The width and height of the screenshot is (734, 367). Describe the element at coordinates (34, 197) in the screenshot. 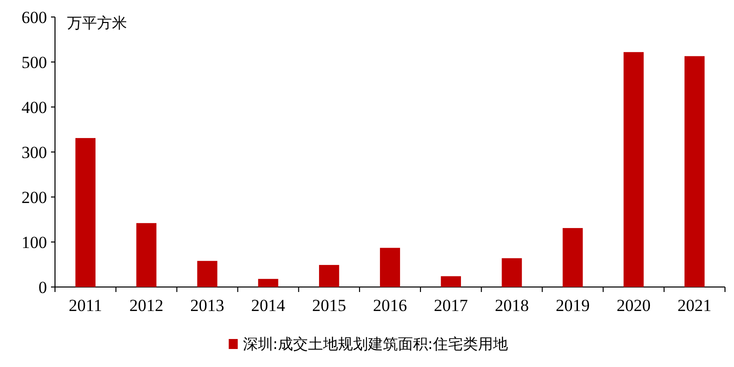

I see `y-tick-label: 200` at that location.